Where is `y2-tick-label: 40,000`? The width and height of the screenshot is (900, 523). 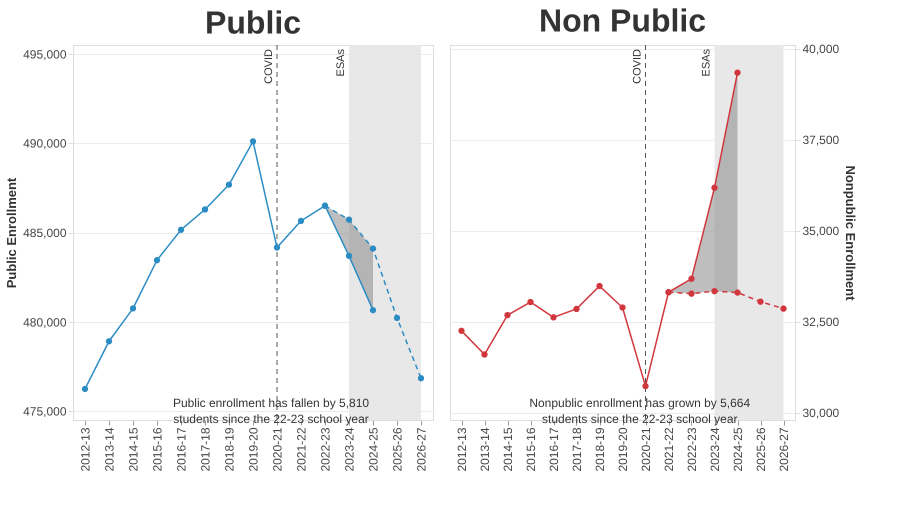
y2-tick-label: 40,000 is located at coordinates (821, 49).